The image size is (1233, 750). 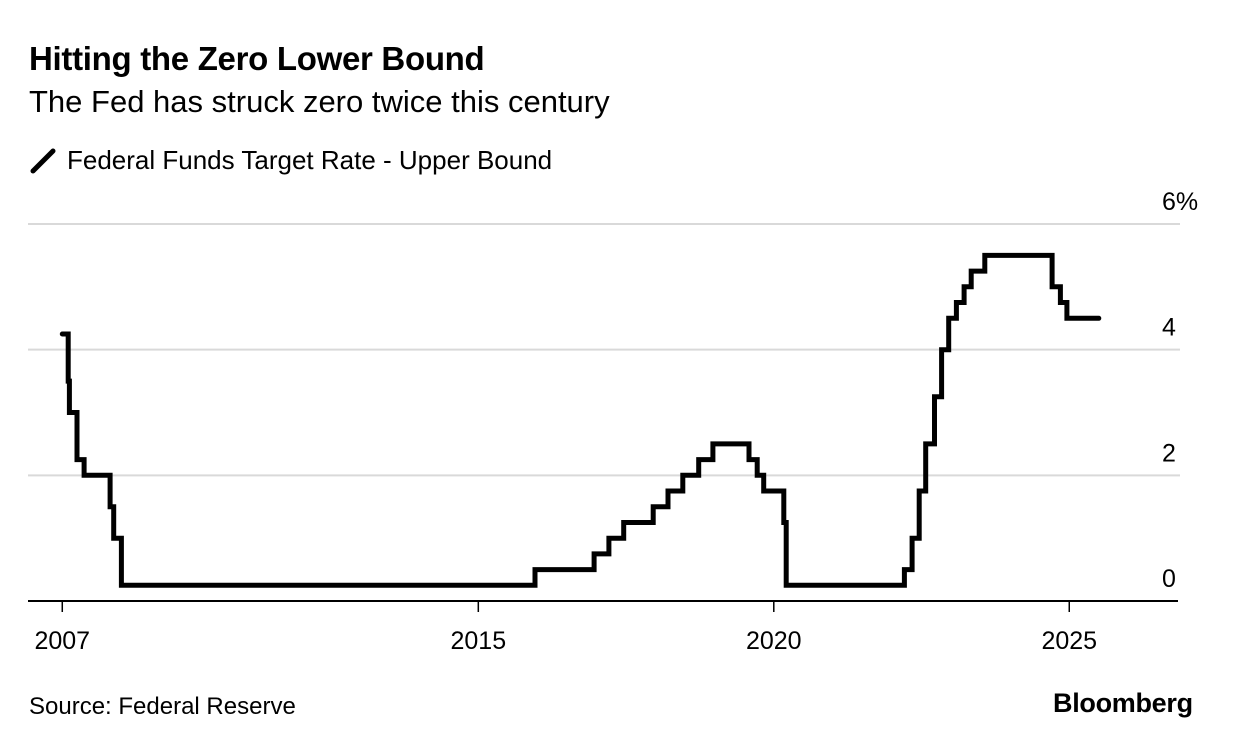 What do you see at coordinates (1123, 703) in the screenshot?
I see `bloomberg-logo: Bloomberg` at bounding box center [1123, 703].